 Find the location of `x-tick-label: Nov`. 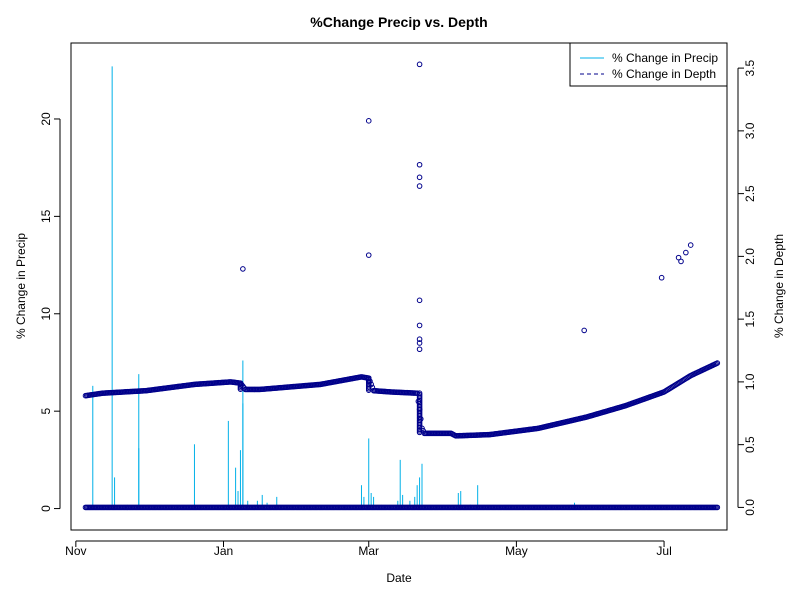

x-tick-label: Nov is located at coordinates (75, 551).